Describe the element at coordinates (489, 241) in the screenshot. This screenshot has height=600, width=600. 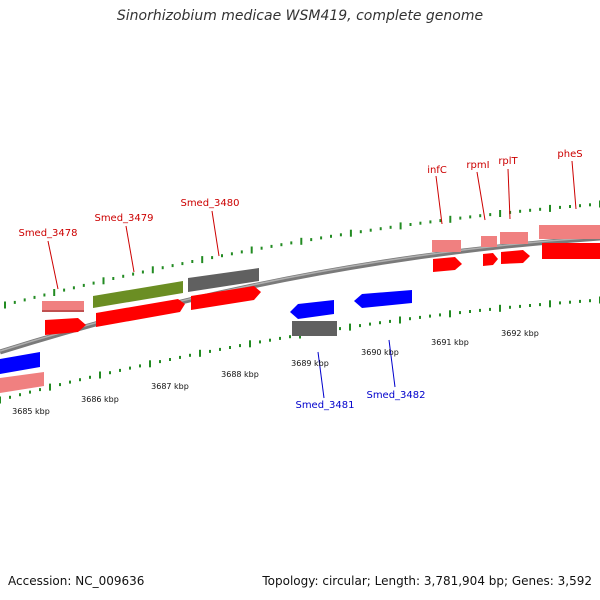
I see `gene-feature-rpmi` at that location.